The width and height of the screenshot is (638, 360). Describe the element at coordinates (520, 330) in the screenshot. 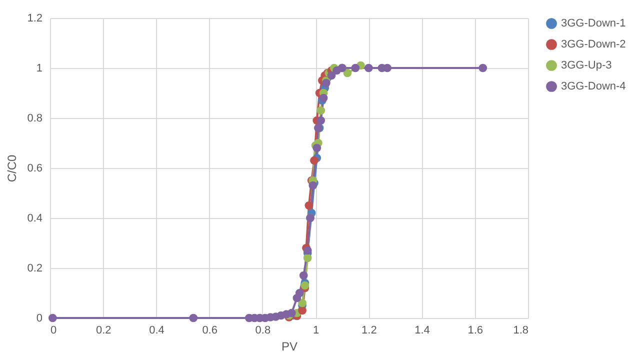

I see `x-tick-label: 1.8` at that location.